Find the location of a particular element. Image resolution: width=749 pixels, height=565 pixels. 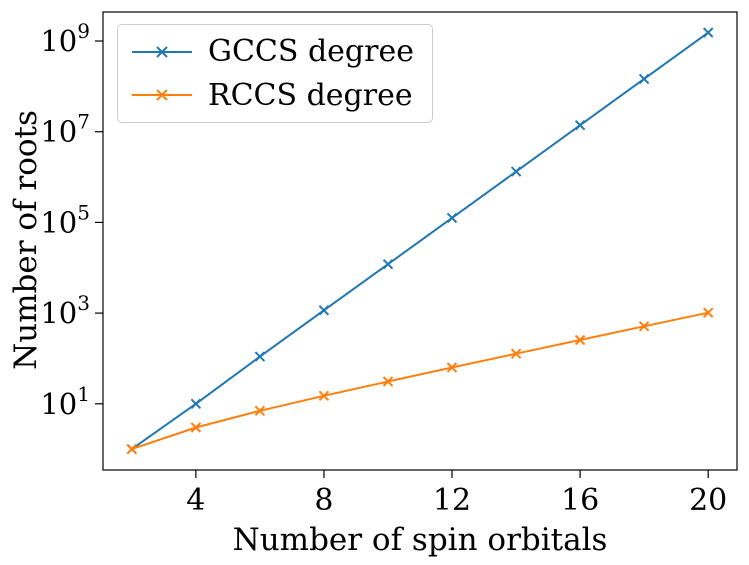

legend-entry-gccs: GCCS degree is located at coordinates (272, 52).